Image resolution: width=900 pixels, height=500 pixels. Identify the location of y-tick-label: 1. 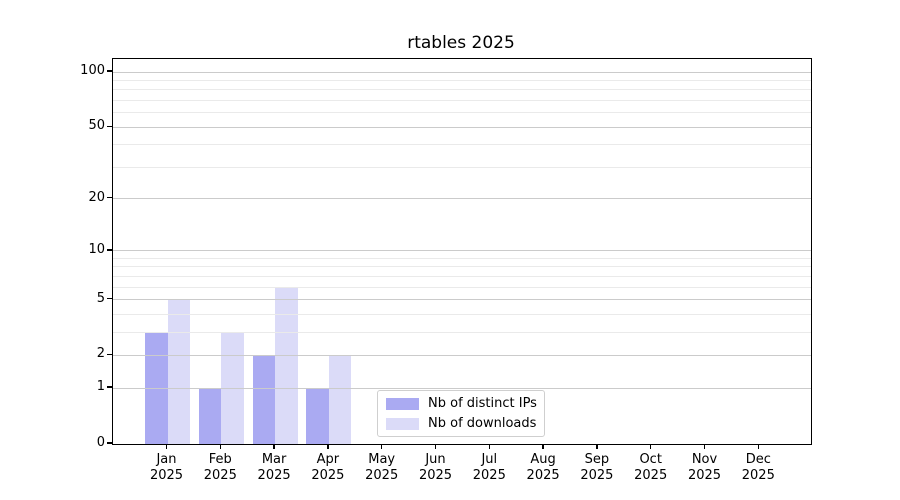
(100, 387).